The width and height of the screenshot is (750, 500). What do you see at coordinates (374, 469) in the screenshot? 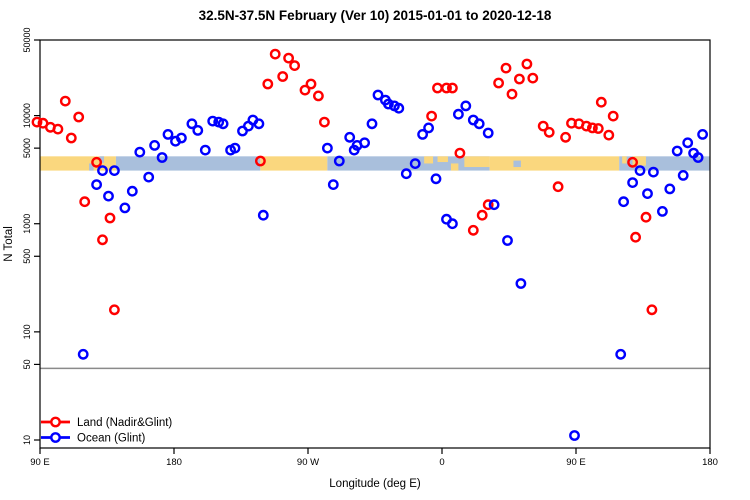
I see `x-axis: 90 E 180 90 W 0 90 E 180 Longitude (deg E)` at bounding box center [374, 469].